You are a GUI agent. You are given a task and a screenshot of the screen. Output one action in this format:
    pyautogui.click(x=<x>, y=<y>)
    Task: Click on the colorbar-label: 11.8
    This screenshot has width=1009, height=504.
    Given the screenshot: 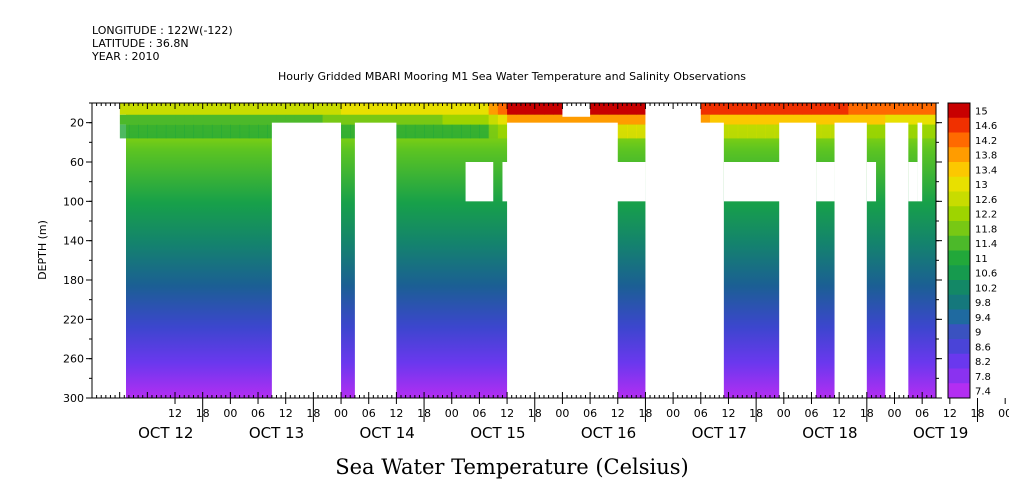 What is the action you would take?
    pyautogui.click(x=986, y=229)
    